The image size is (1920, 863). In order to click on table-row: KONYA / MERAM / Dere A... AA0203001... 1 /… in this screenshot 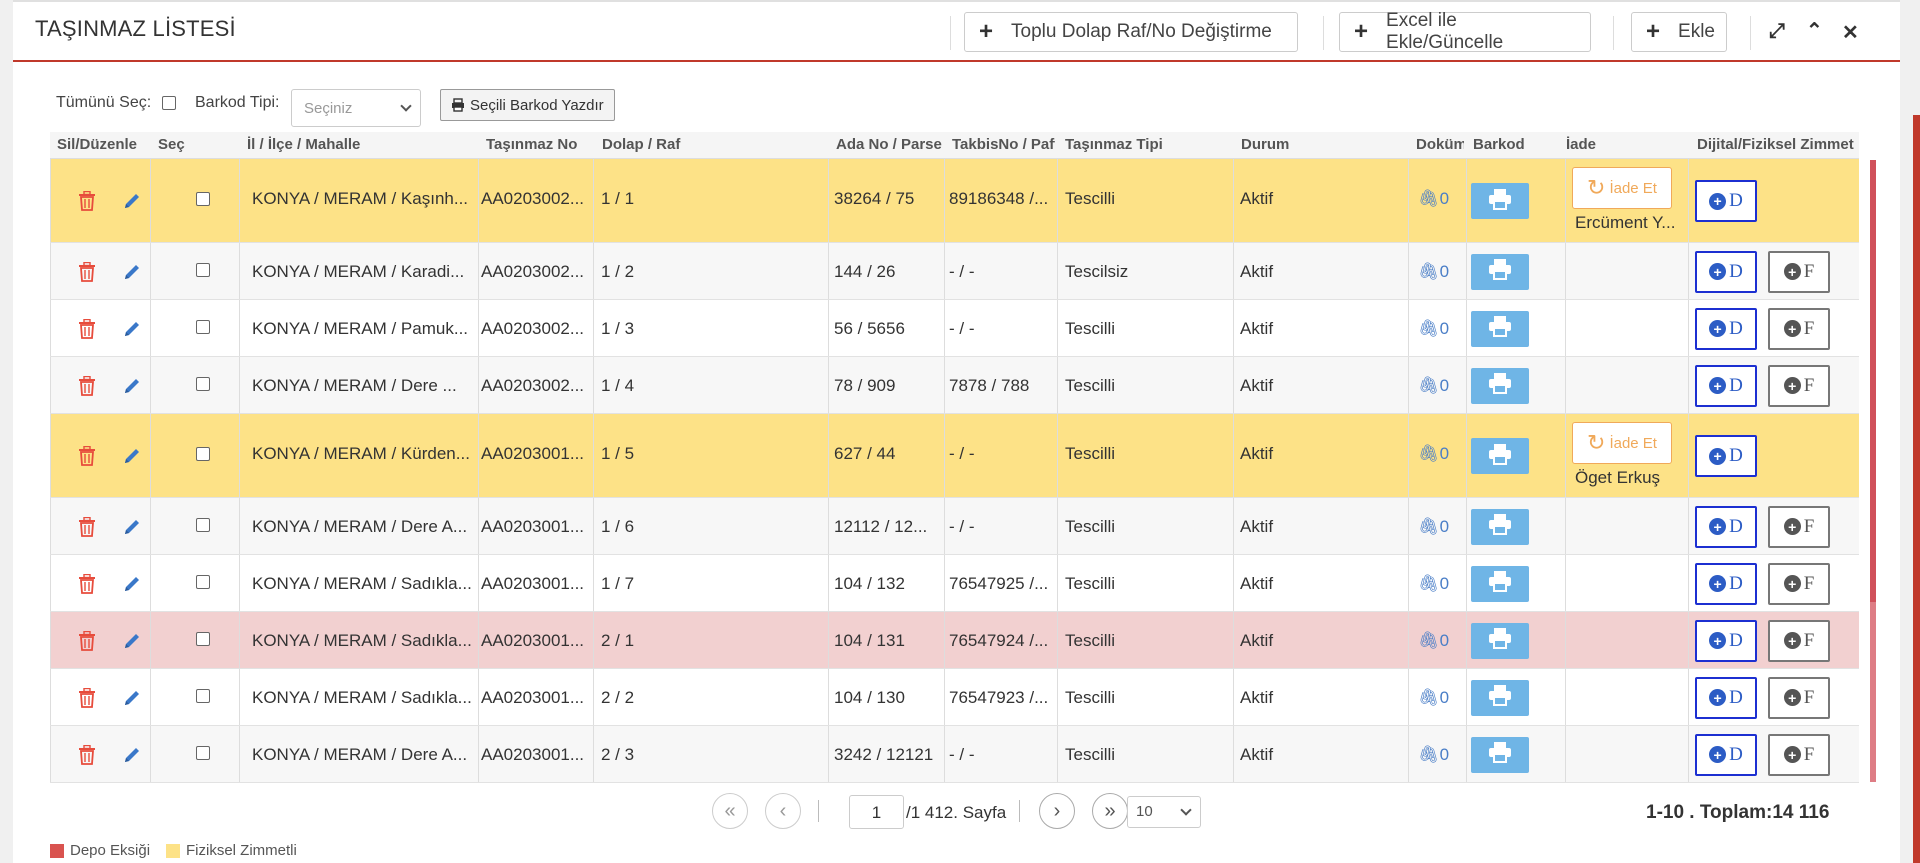, I will do `click(954, 526)`.